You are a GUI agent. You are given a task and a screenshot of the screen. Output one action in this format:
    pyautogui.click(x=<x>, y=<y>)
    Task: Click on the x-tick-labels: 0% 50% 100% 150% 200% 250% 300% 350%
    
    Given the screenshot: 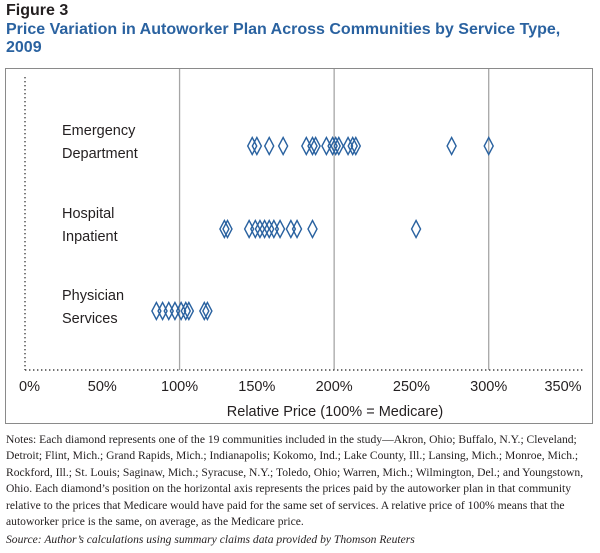 What is the action you would take?
    pyautogui.click(x=300, y=387)
    